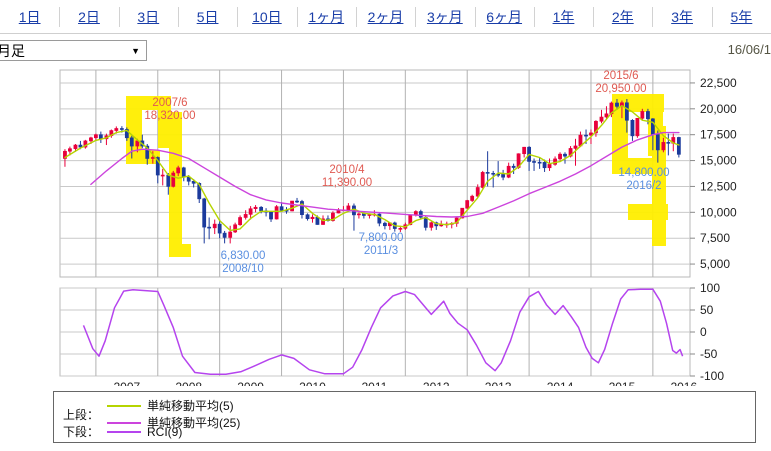 This screenshot has width=771, height=451. I want to click on legend-row-upper: 上段： 単純移動平均(5) 単純移動平均(25), so click(158, 414).